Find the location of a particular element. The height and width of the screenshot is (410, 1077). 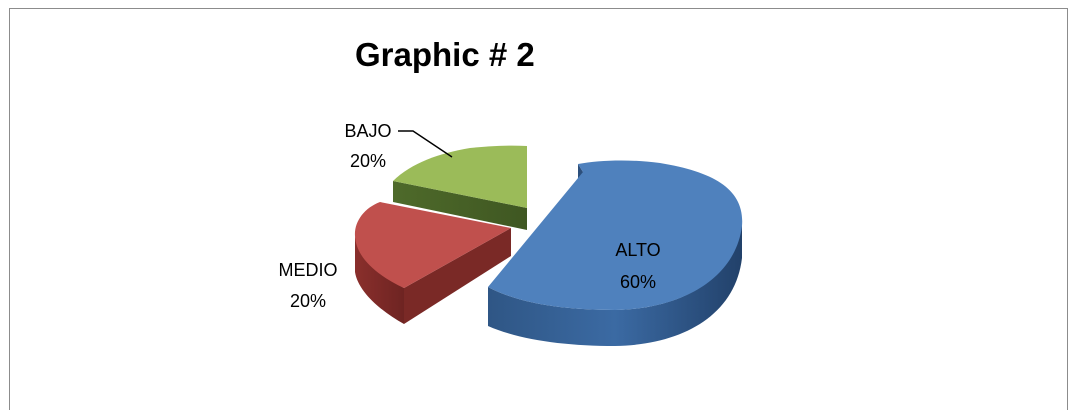

bajo-leader-line is located at coordinates (425, 144).